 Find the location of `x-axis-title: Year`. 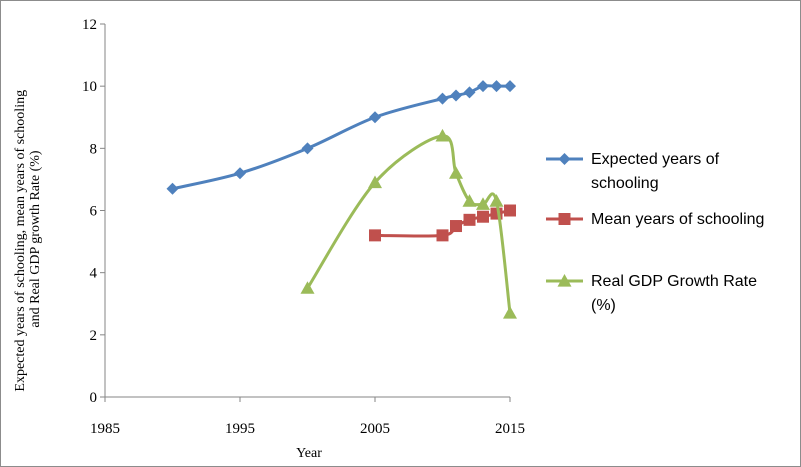

x-axis-title: Year is located at coordinates (309, 453).